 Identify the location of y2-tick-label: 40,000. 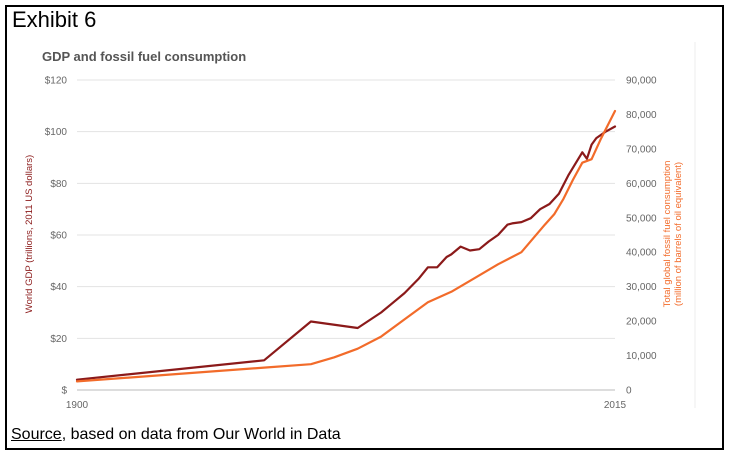
(641, 253).